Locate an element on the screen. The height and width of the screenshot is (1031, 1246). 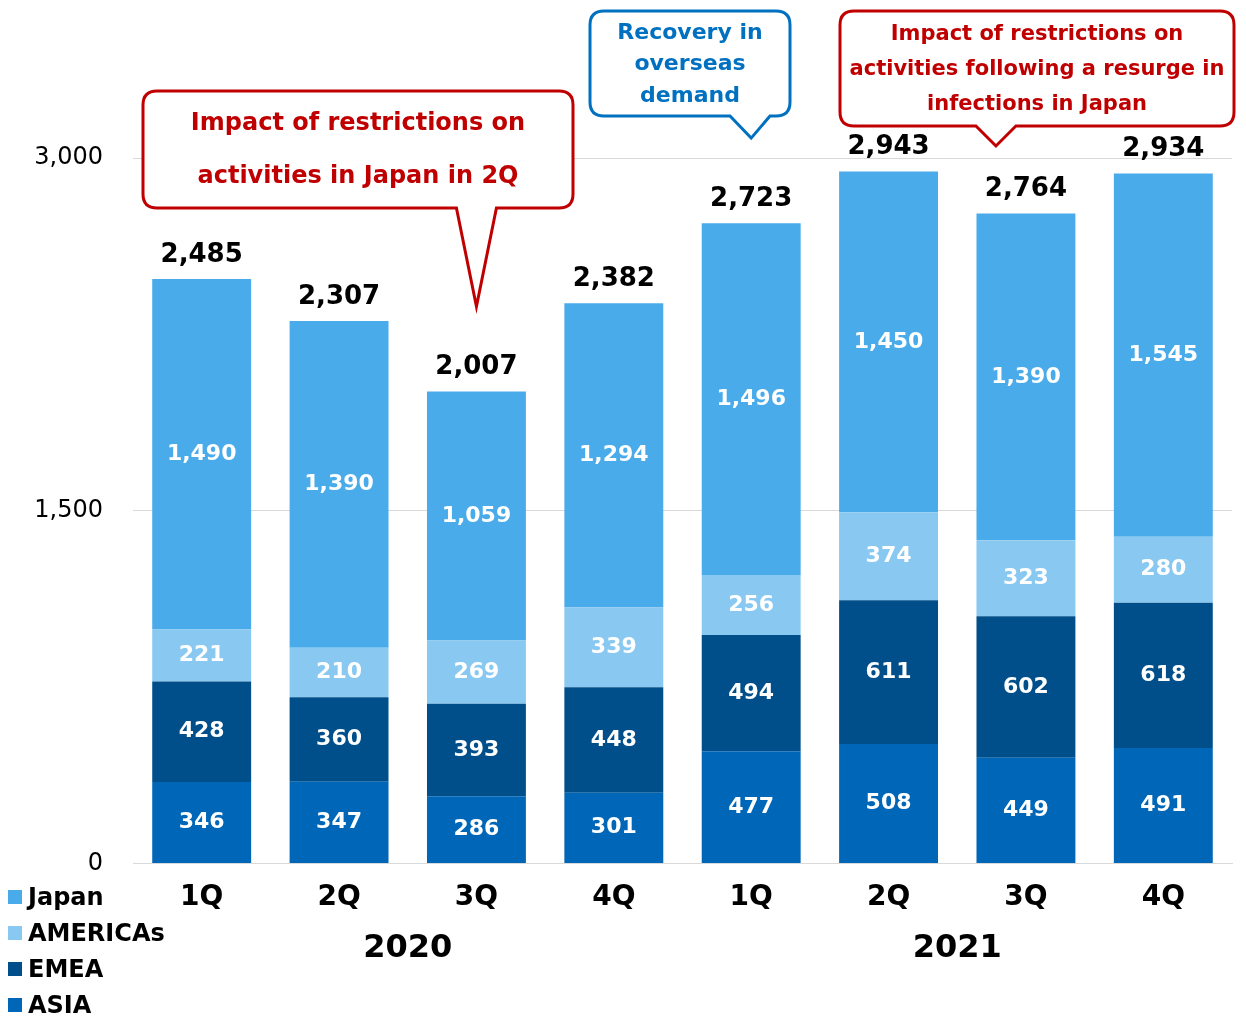
y-tick-label: 3,000 is located at coordinates (68, 156).